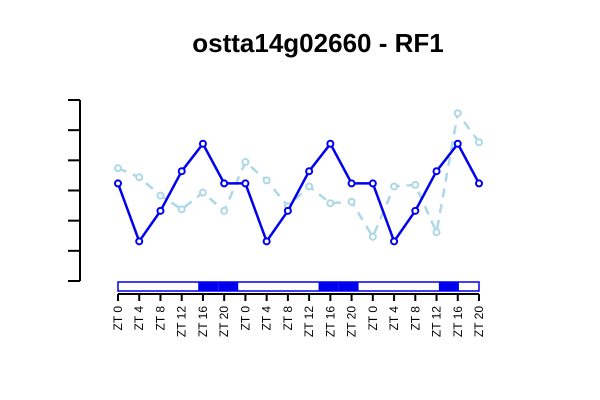 Image resolution: width=600 pixels, height=400 pixels. Describe the element at coordinates (317, 43) in the screenshot. I see `chart-title: ostta14g02660 - RF1` at that location.